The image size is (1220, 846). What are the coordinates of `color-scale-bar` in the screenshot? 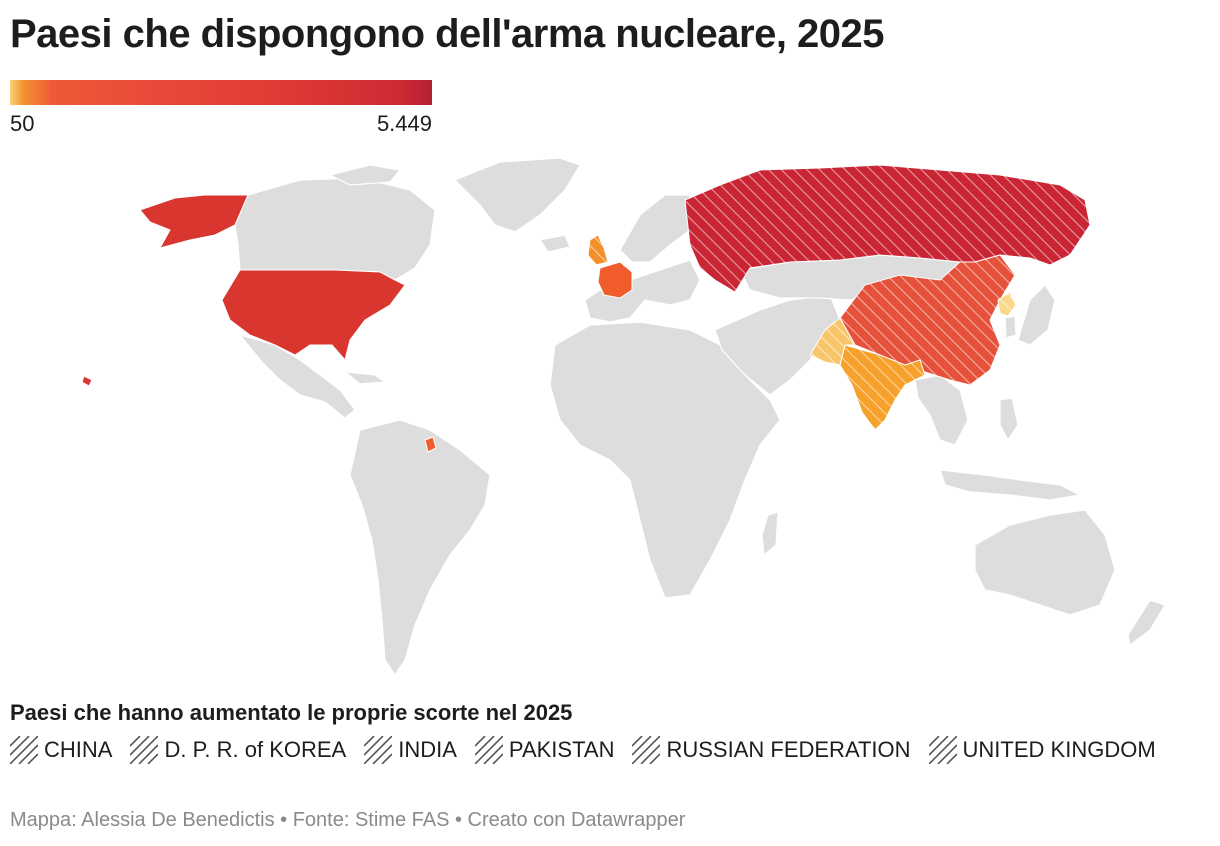 It's located at (221, 92).